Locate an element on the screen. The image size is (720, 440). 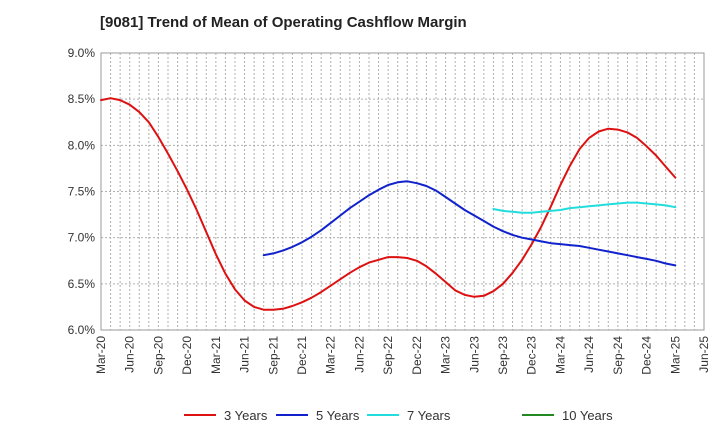
y-axis: 6.0% 6.5% 7.0% 7.5% 8.0% 8.5% 9.0% is located at coordinates (82, 191).